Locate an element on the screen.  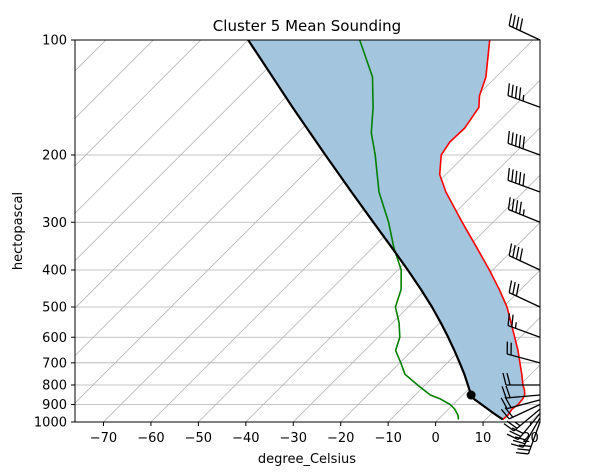
dewpoint-line is located at coordinates (409, 230).